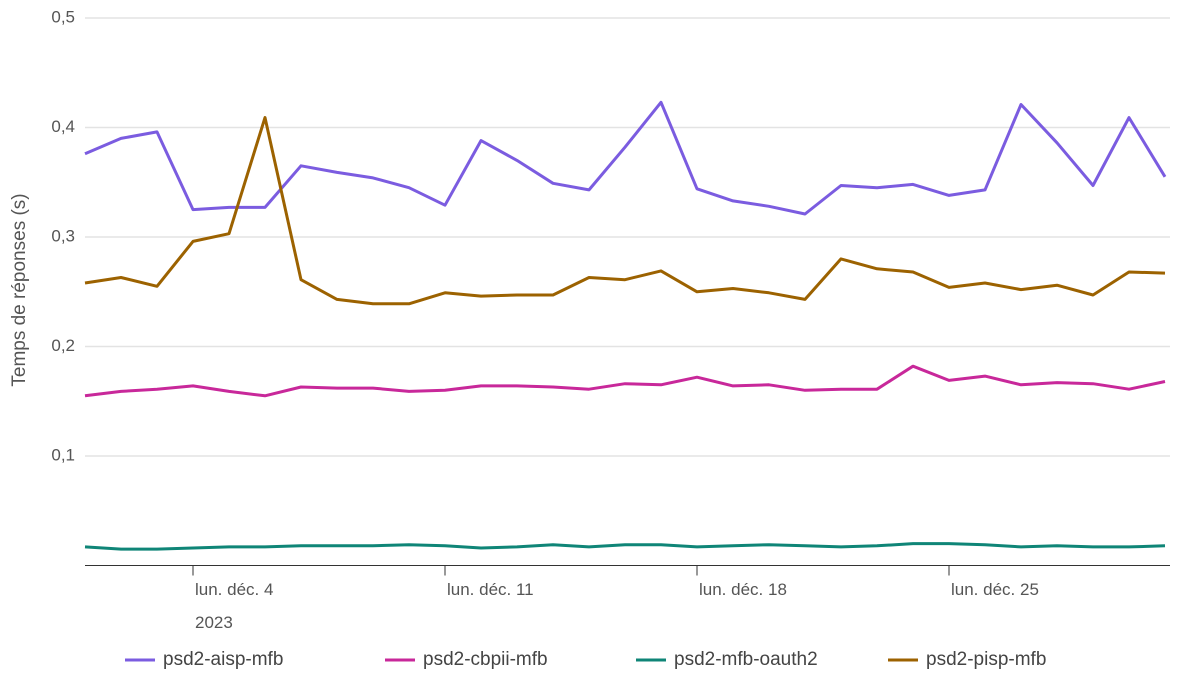  What do you see at coordinates (490, 589) in the screenshot?
I see `x-tick-label: lun. déc. 11` at bounding box center [490, 589].